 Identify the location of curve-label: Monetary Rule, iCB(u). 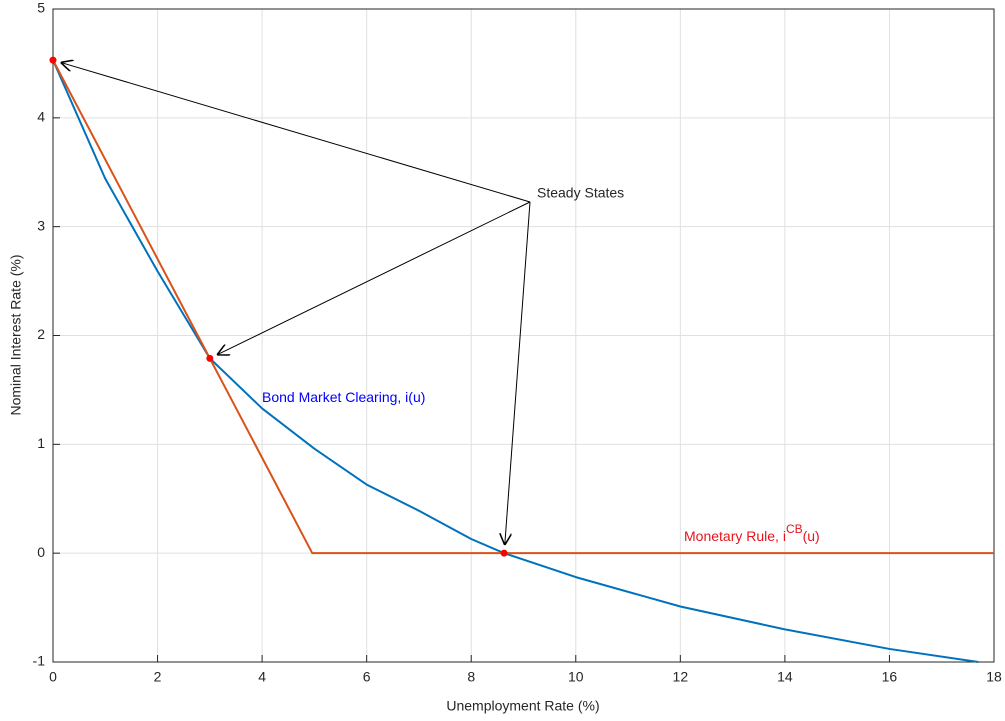
(752, 533).